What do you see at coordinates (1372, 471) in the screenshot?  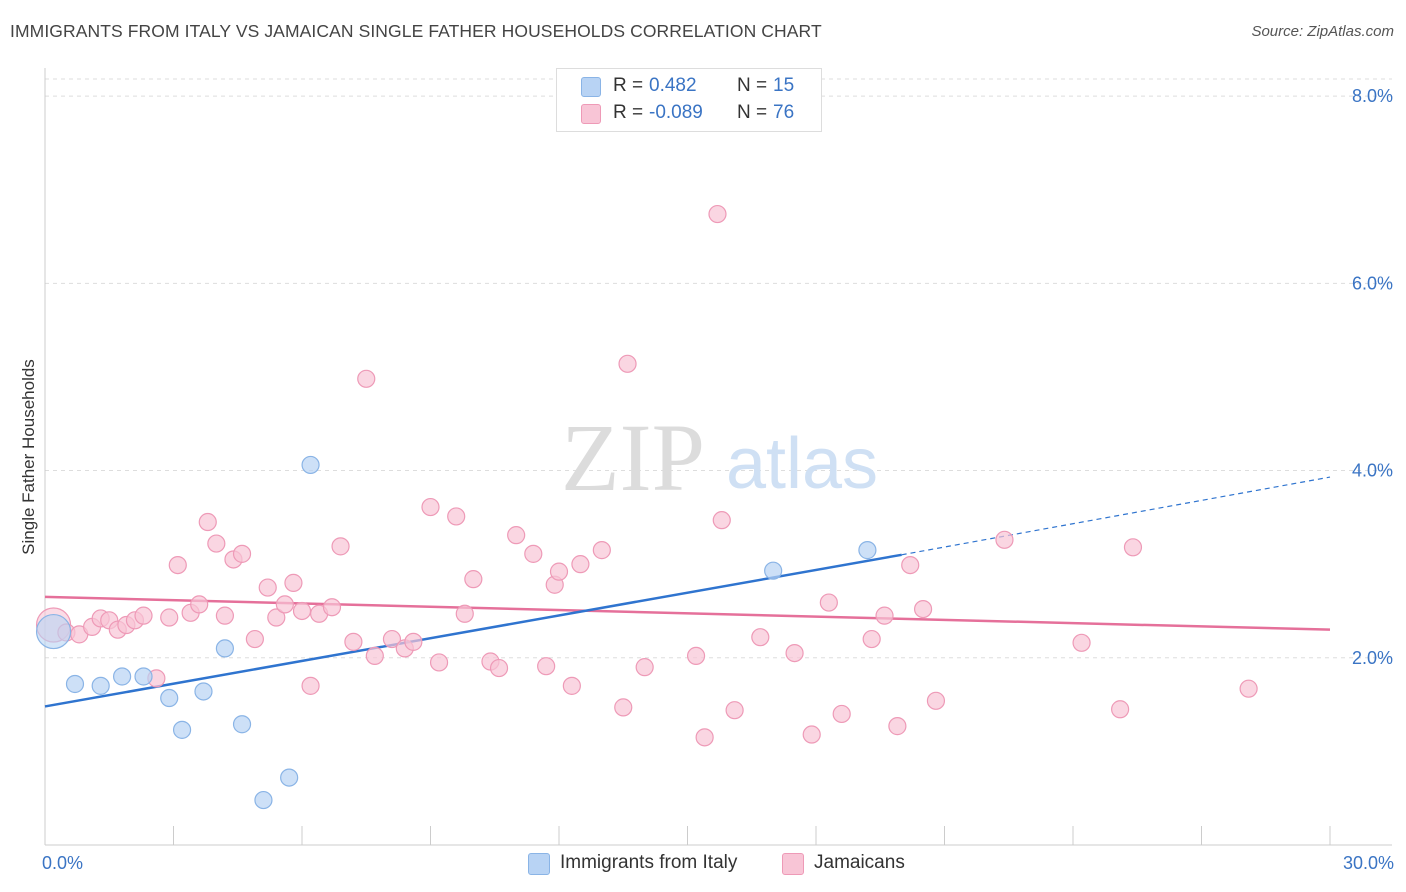 I see `y-tick-label: 4.0%` at bounding box center [1372, 471].